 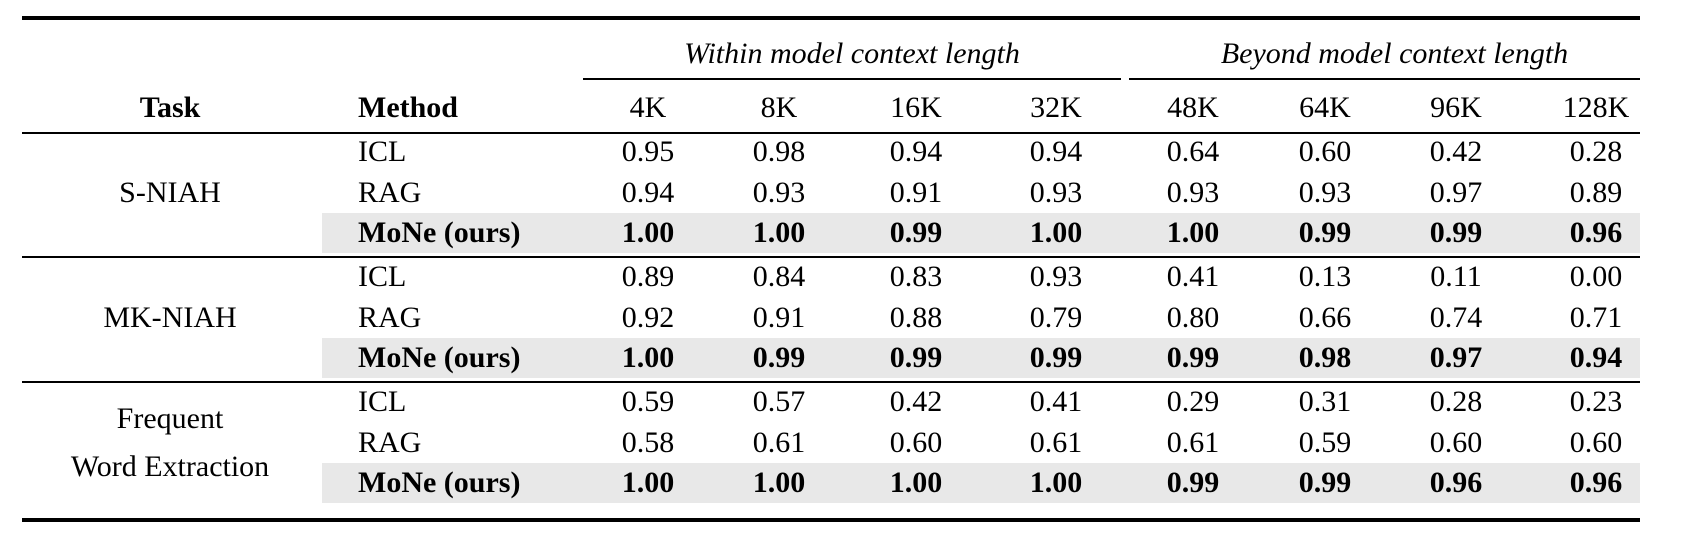 What do you see at coordinates (1596, 107) in the screenshot?
I see `header-column: 128K` at bounding box center [1596, 107].